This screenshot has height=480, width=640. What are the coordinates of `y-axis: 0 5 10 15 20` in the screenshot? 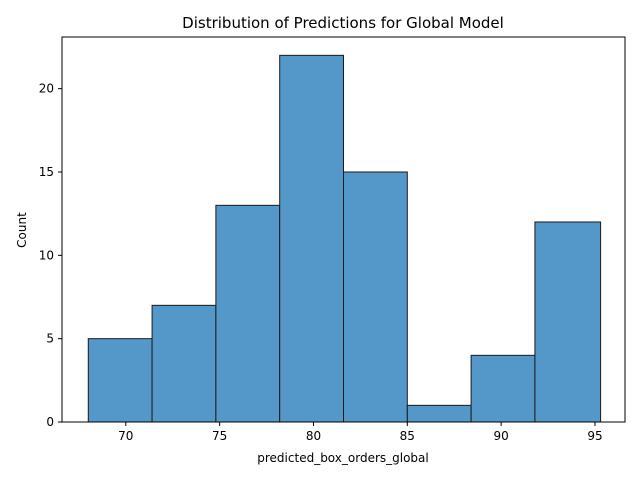 It's located at (50, 255).